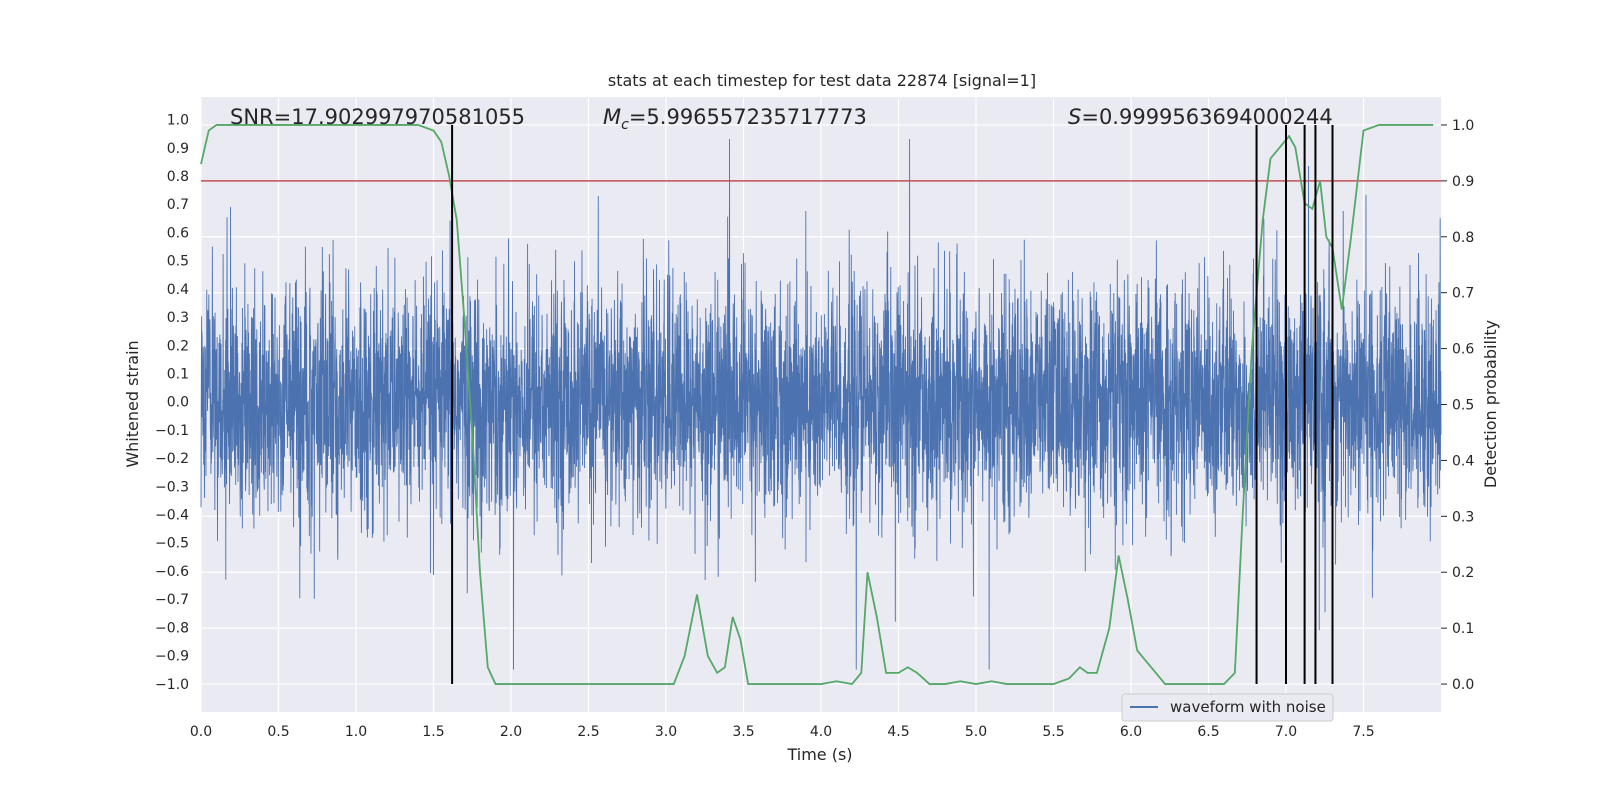 The image size is (1600, 800). Describe the element at coordinates (1208, 732) in the screenshot. I see `x-tick-label: 6.5` at that location.